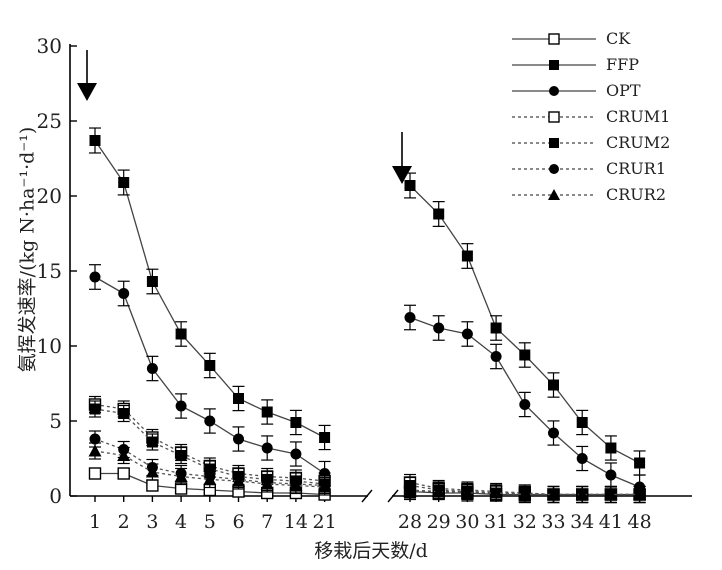 The width and height of the screenshot is (722, 570). What do you see at coordinates (582, 522) in the screenshot?
I see `x-tick-label: 34` at bounding box center [582, 522].